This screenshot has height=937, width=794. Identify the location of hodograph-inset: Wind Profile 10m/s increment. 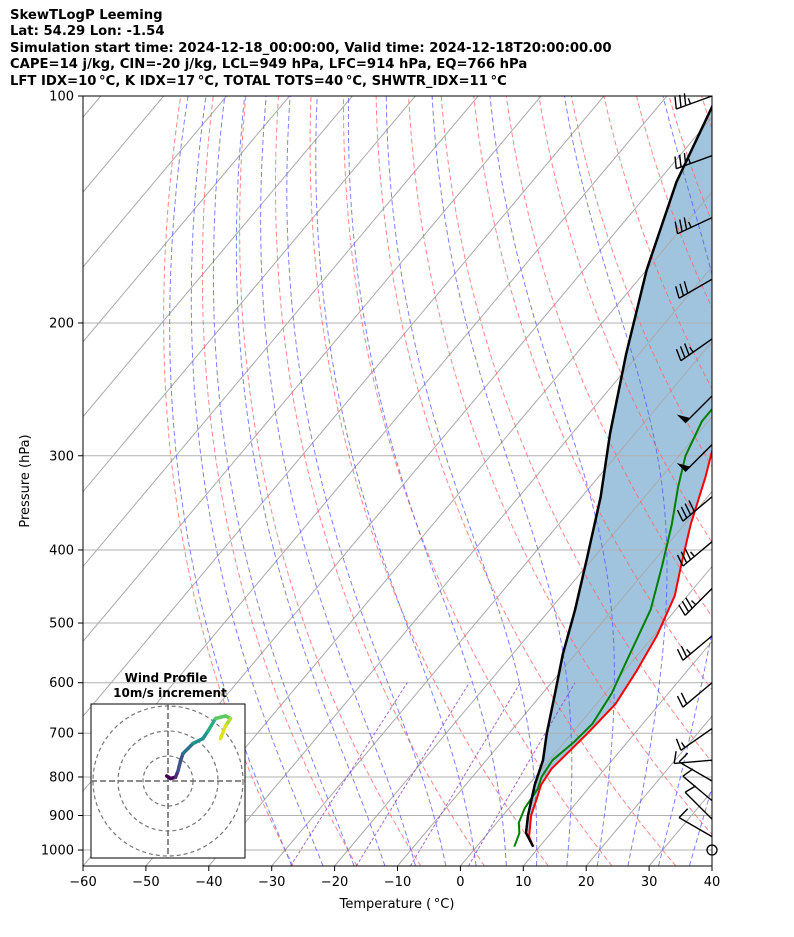
(168, 765).